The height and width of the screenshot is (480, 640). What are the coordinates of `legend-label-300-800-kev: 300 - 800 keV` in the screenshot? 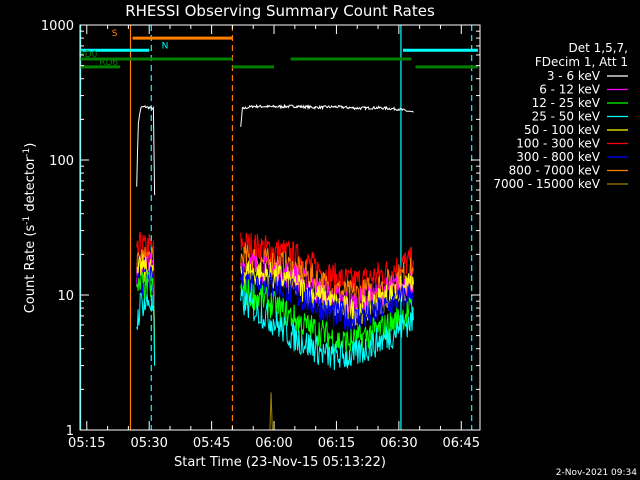 It's located at (558, 157).